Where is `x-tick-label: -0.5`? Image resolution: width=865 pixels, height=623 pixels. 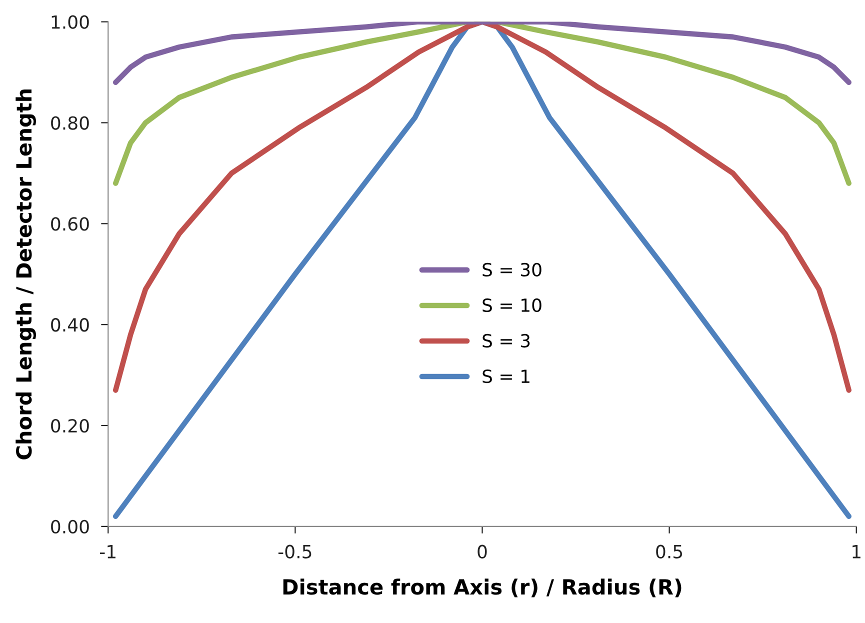 x-tick-label: -0.5 is located at coordinates (295, 551).